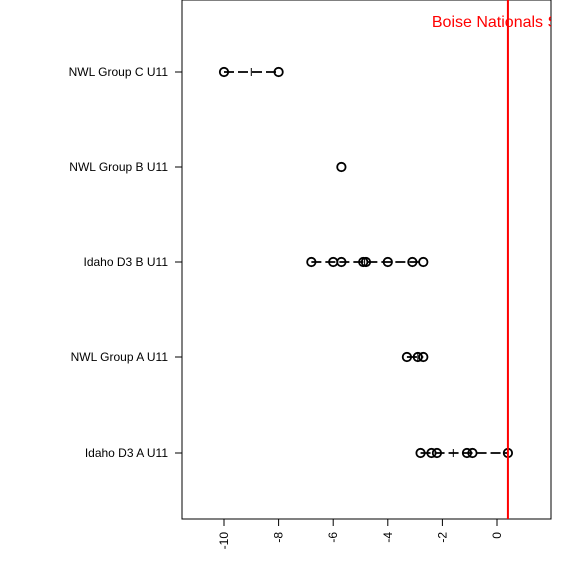  What do you see at coordinates (119, 72) in the screenshot?
I see `y-tick-label: NWL Group C U11` at bounding box center [119, 72].